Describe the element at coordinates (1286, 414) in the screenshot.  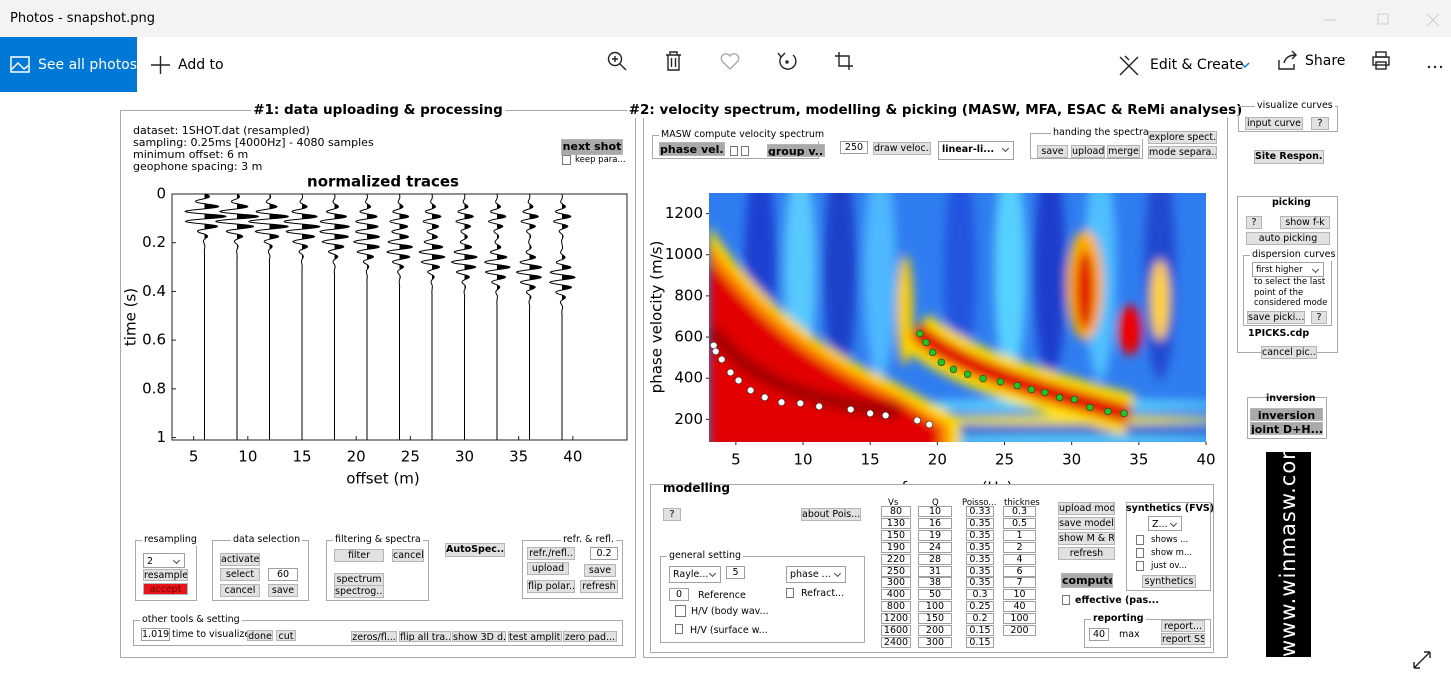
I see `button: inversion` at that location.